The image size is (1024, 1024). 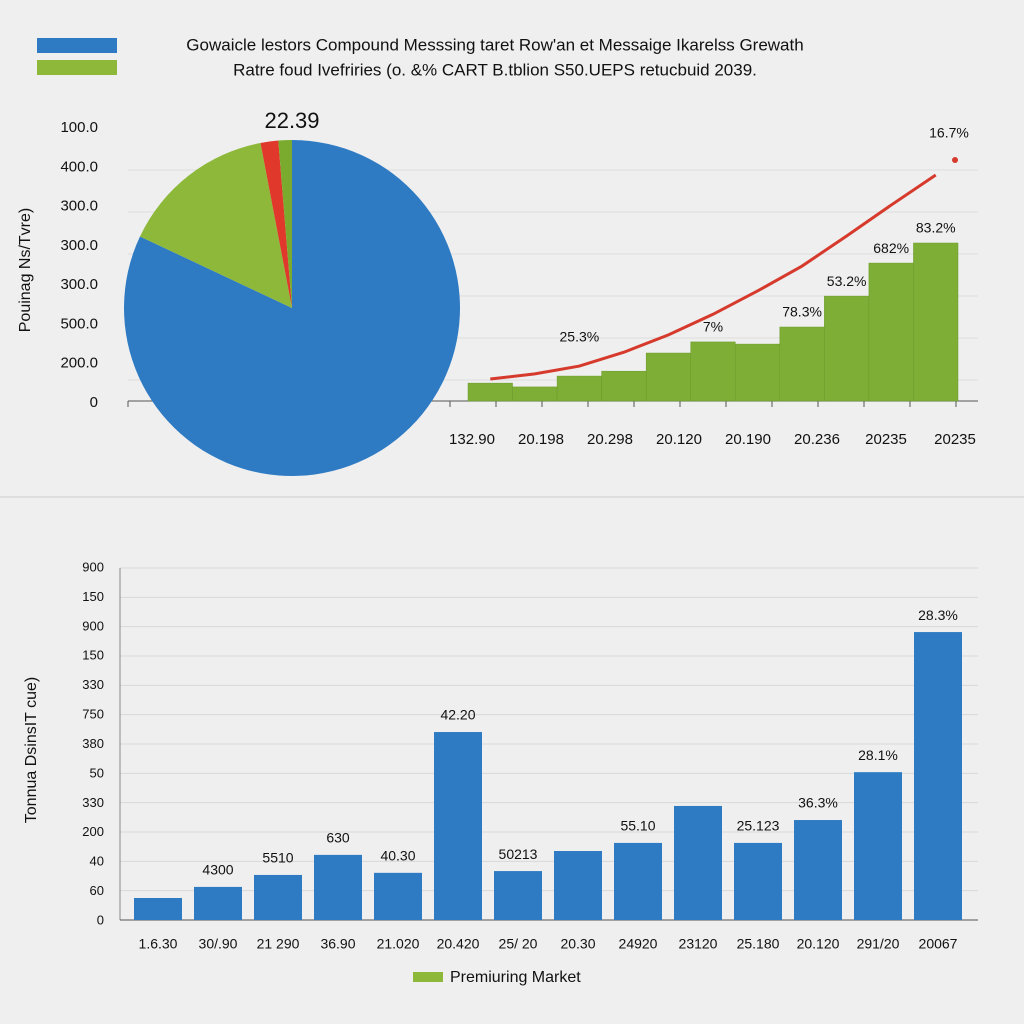 I want to click on data-label: 42.20, so click(x=457, y=715).